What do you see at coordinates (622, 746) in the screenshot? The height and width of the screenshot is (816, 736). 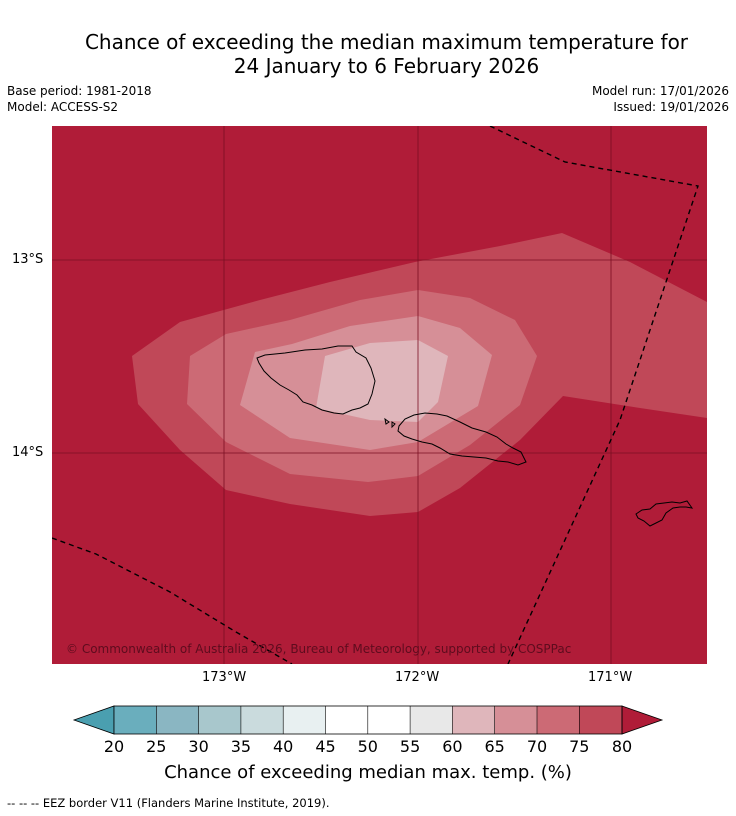 I see `colorbar-tick-80: 80` at bounding box center [622, 746].